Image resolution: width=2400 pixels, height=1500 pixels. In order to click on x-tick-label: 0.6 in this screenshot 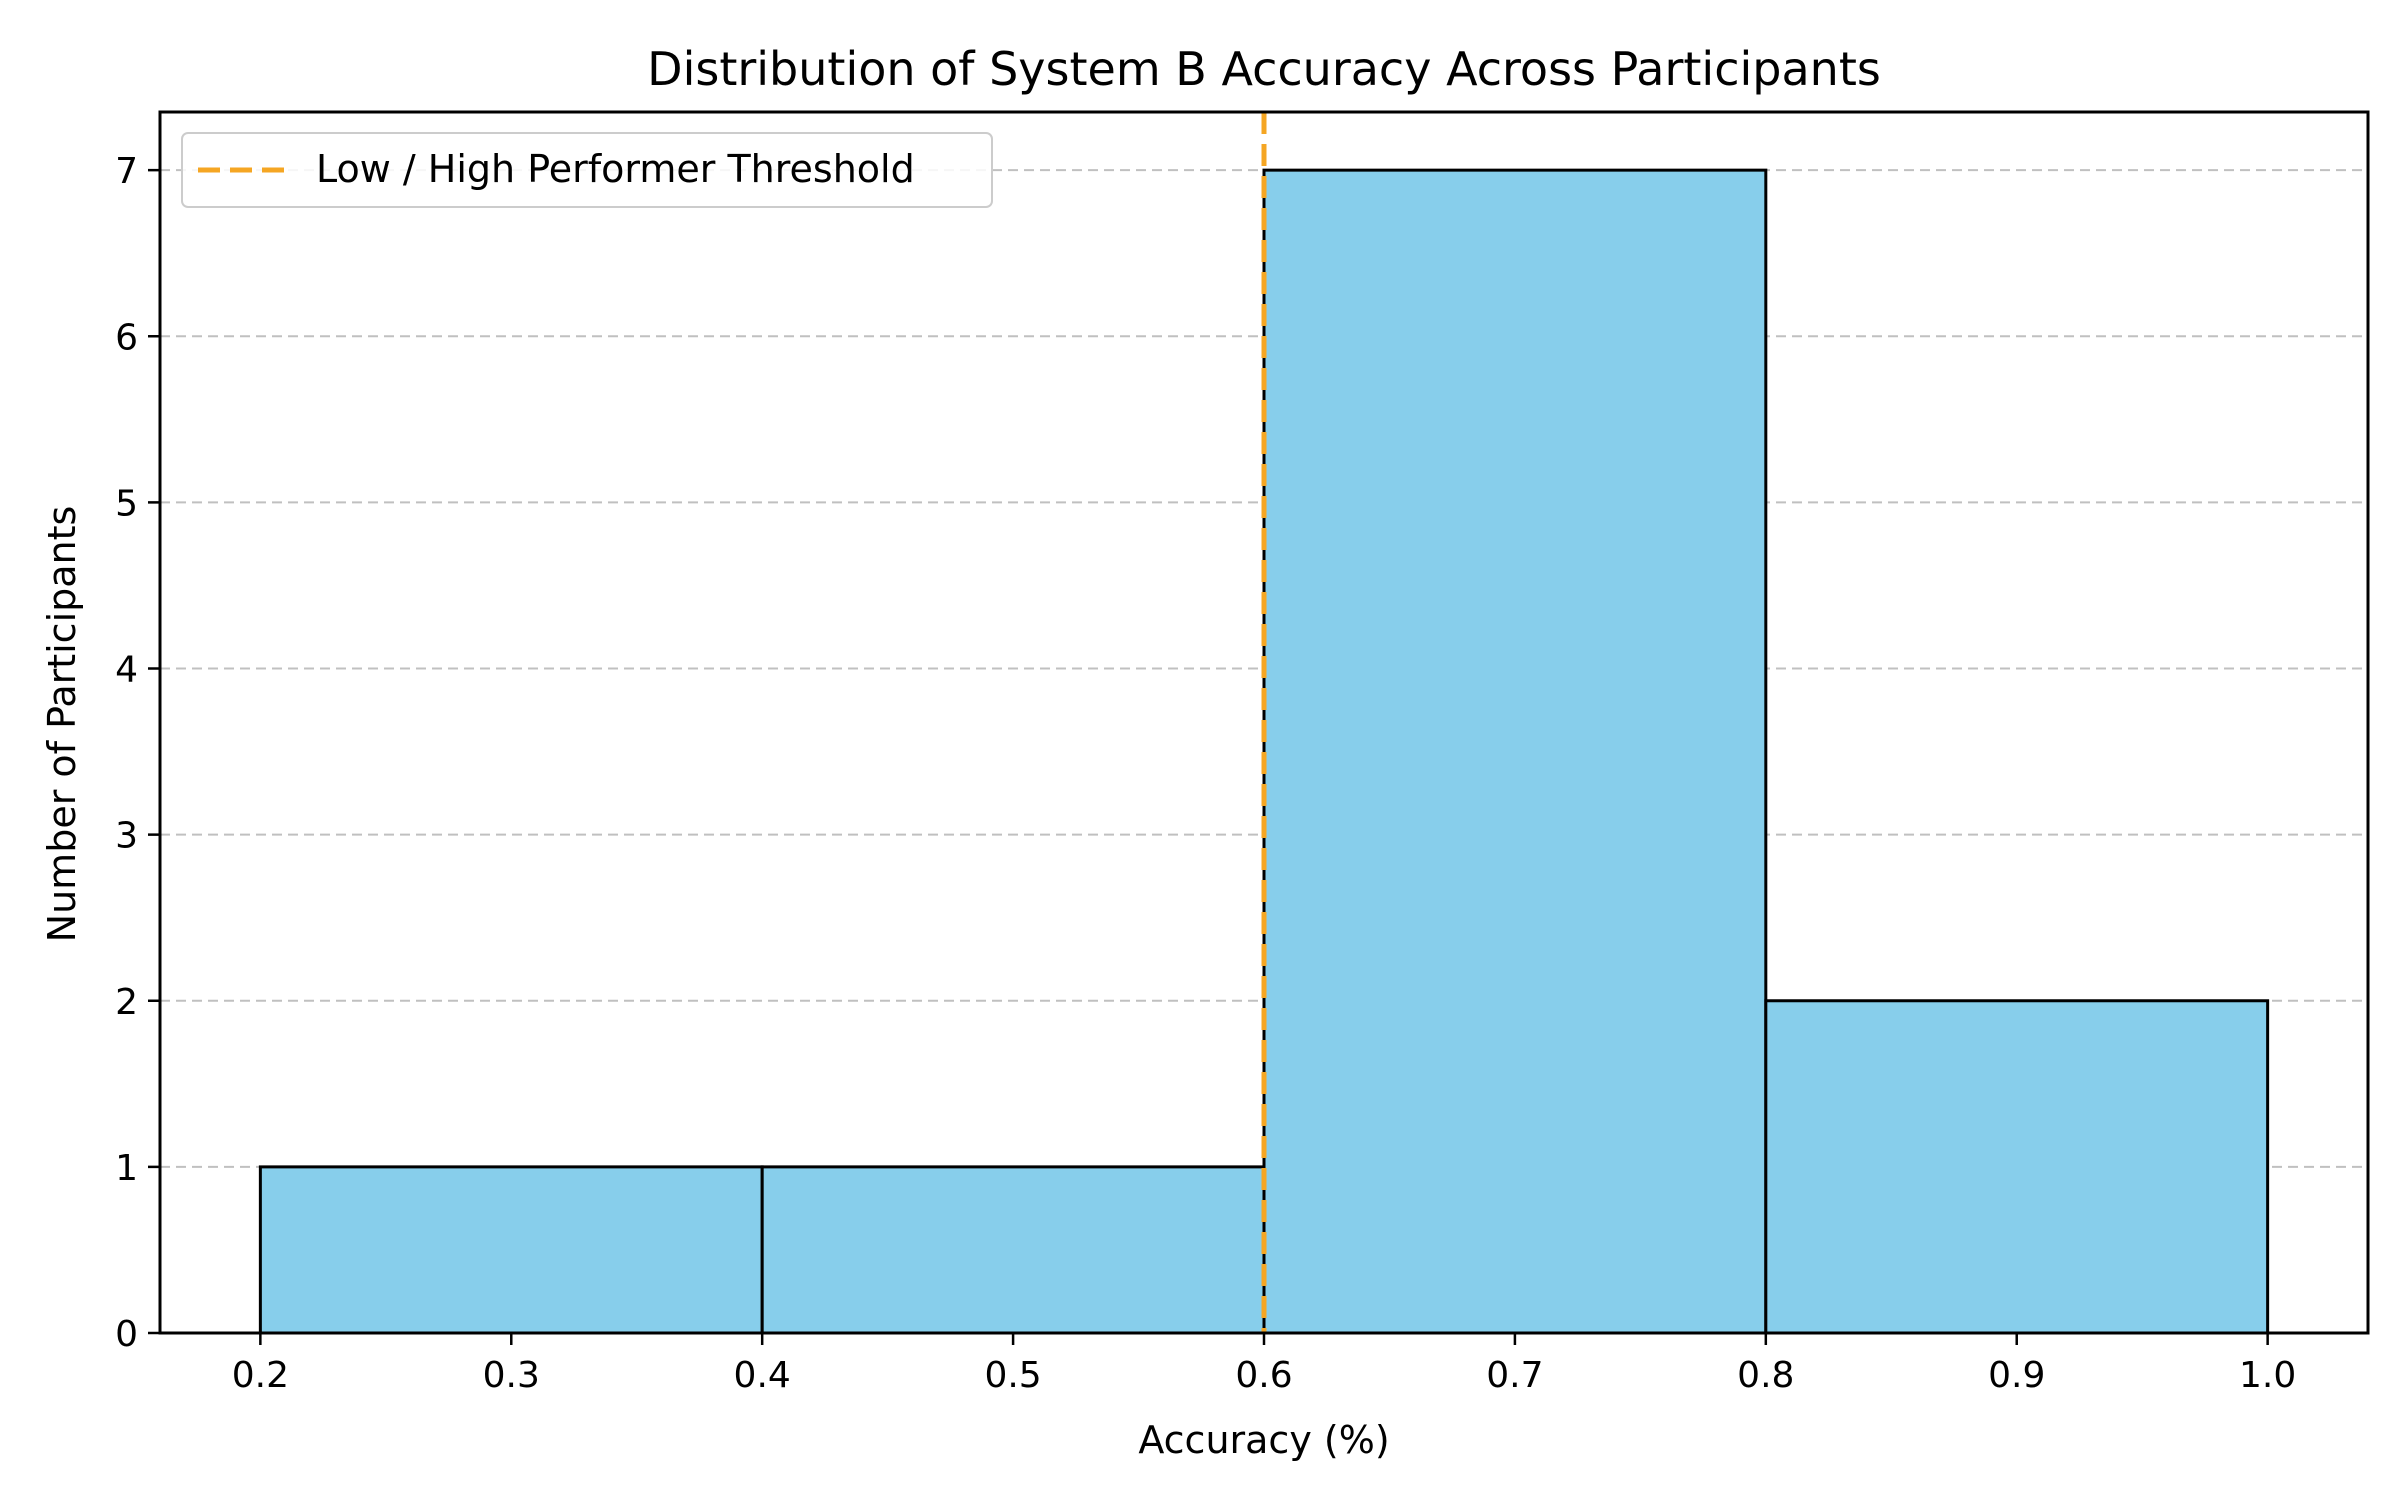, I will do `click(1263, 1375)`.